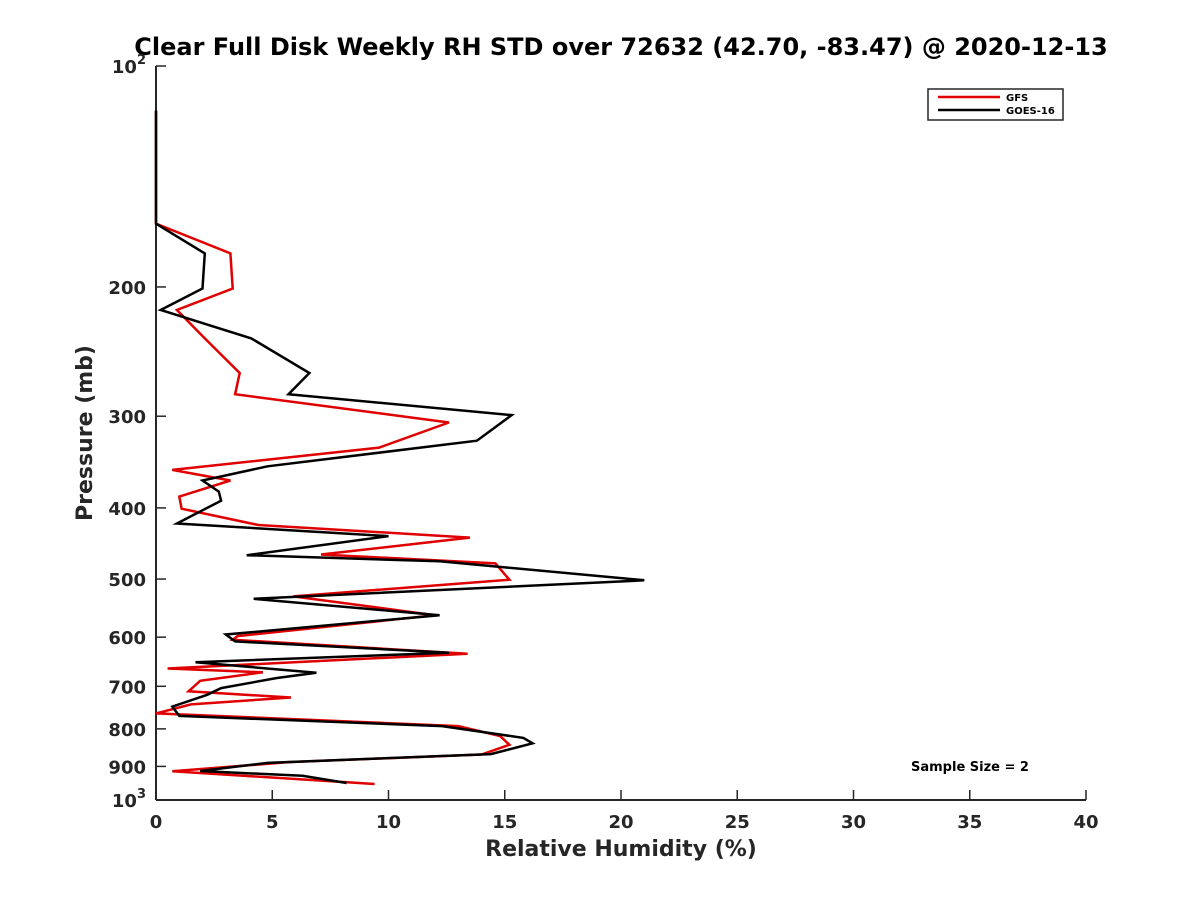 This screenshot has width=1200, height=900. I want to click on y-tick-label: 800, so click(127, 730).